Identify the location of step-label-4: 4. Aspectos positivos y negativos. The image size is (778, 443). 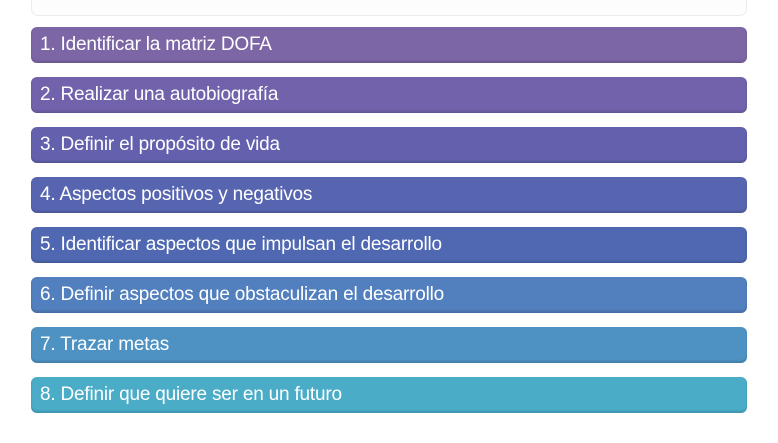
(176, 194).